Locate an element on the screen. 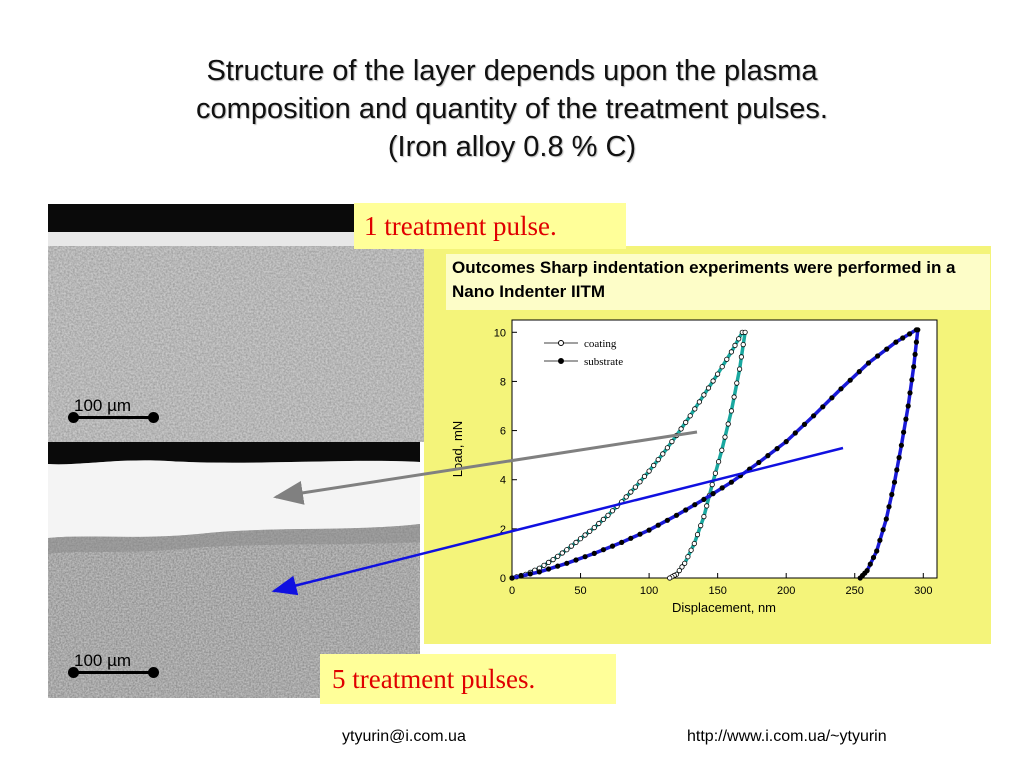 This screenshot has width=1024, height=768. label-5-pulses: 5 treatment pulses. is located at coordinates (468, 679).